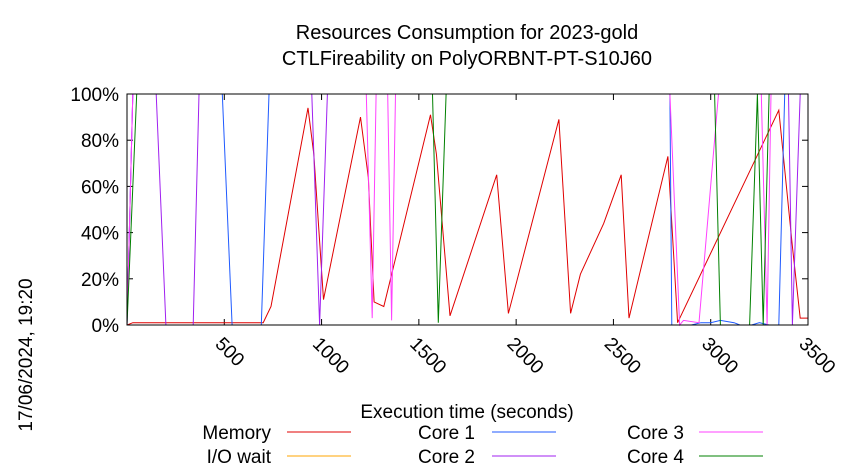 This screenshot has width=850, height=475. Describe the element at coordinates (100, 187) in the screenshot. I see `y-tick-label: 60%` at that location.